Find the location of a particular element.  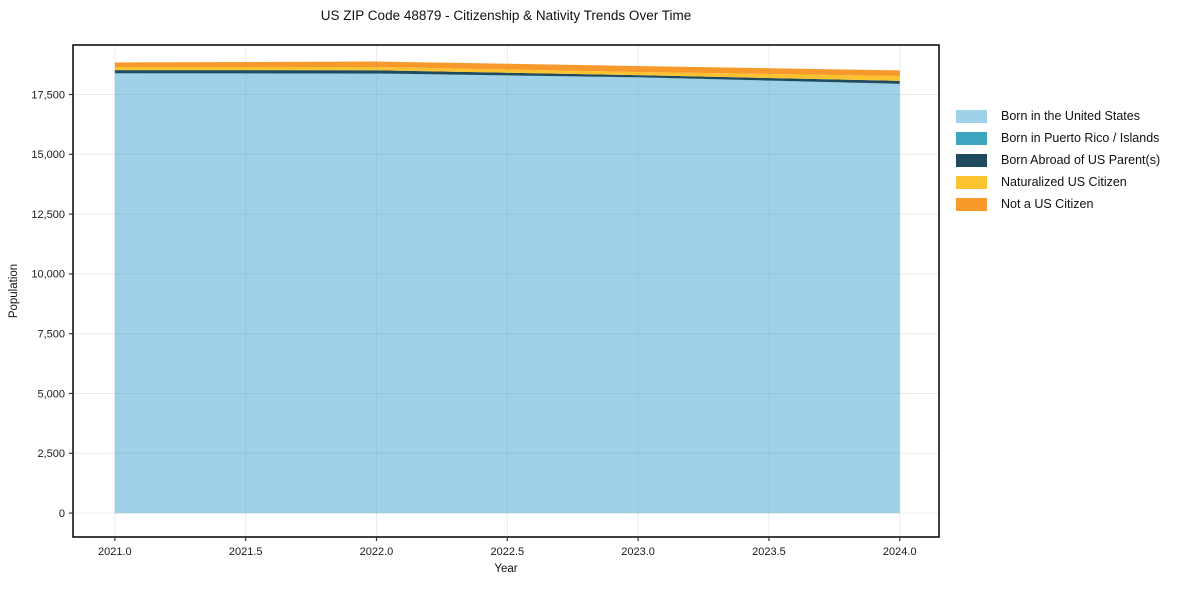

legend-item: Not a US Citizen is located at coordinates (1058, 204).